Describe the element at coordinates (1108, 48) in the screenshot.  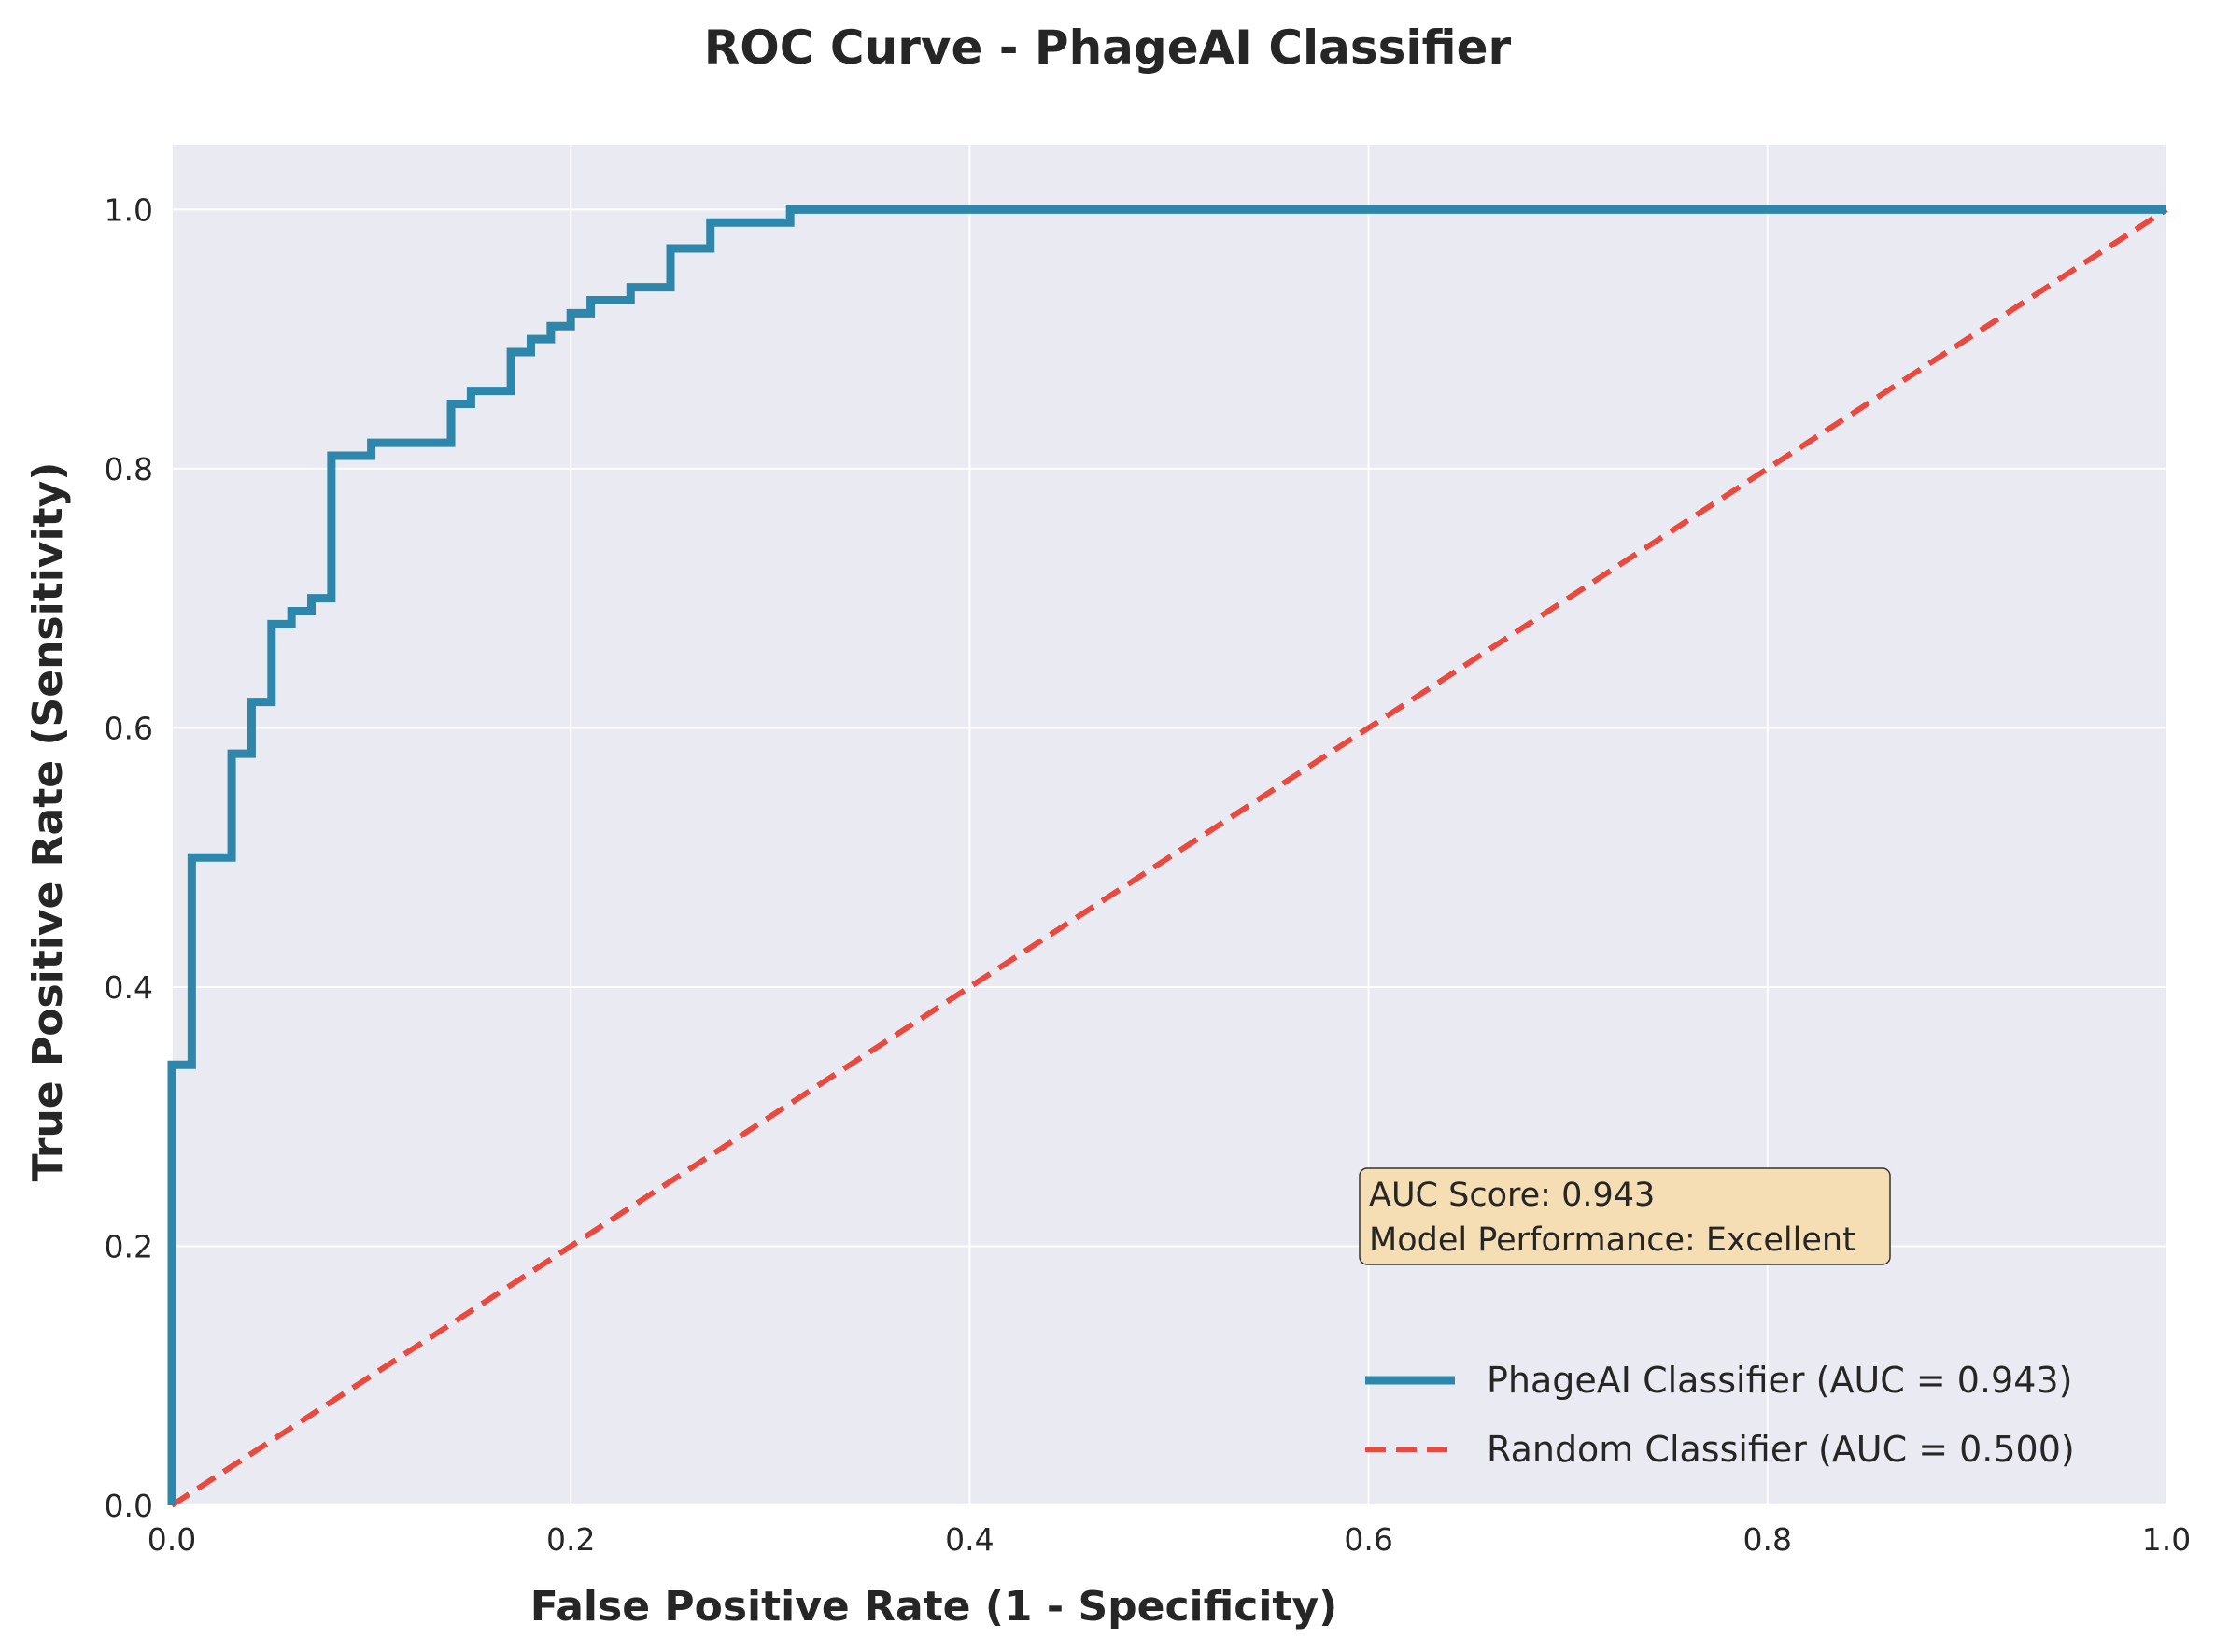
I see `chart-title: ROC Curve - PhageAI Classifier` at that location.